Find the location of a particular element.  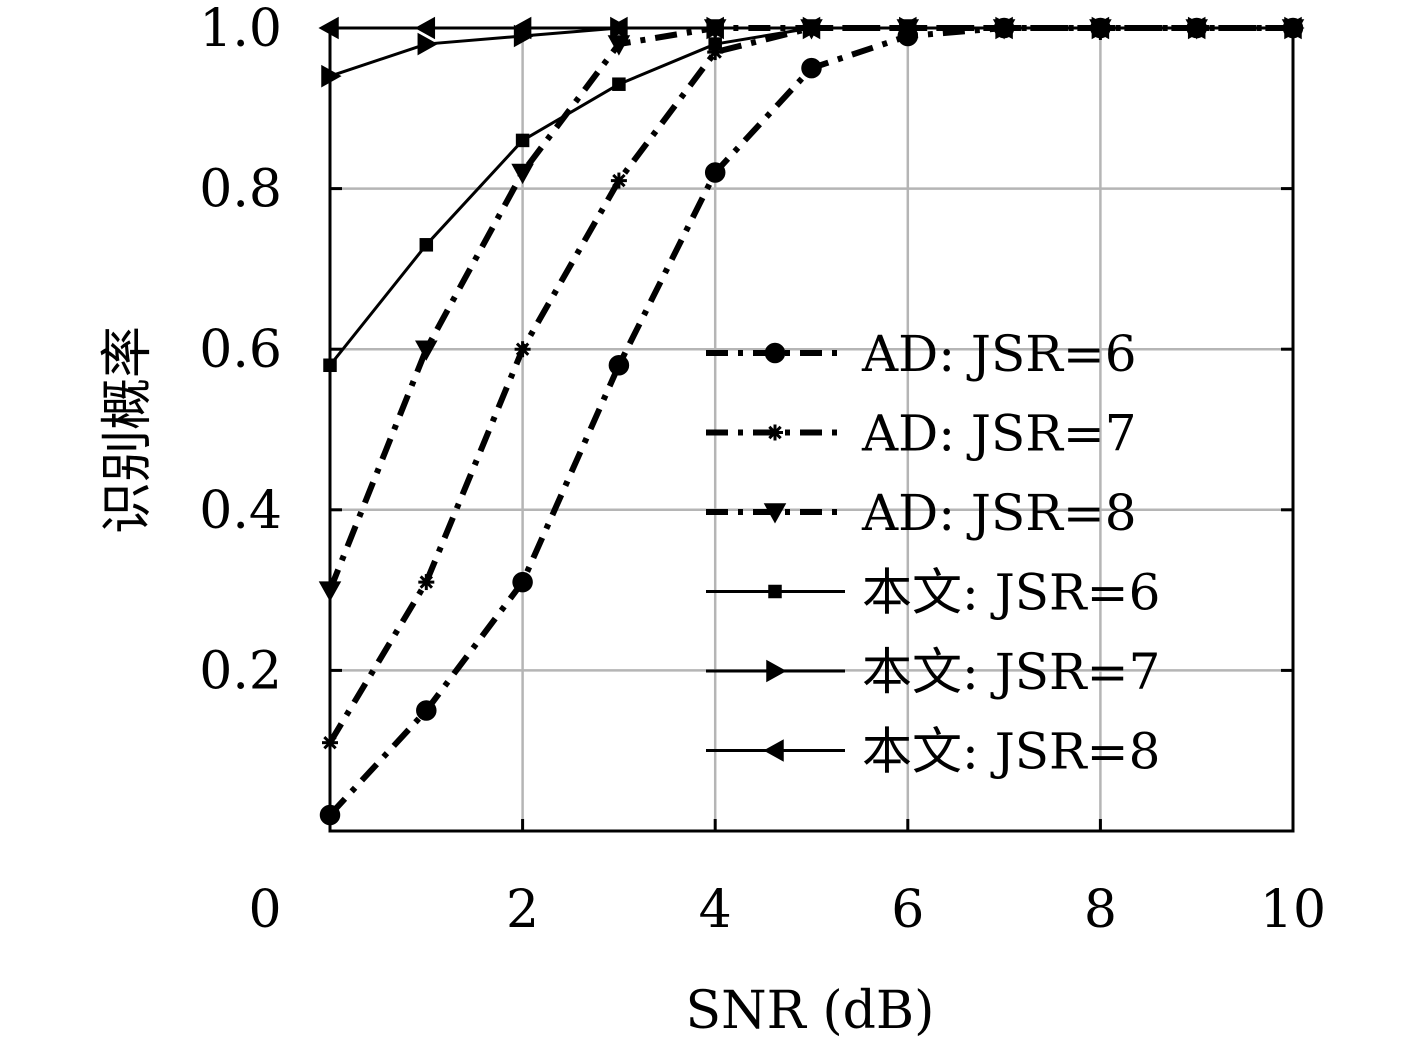

x-tick-label: 8 is located at coordinates (1100, 910).